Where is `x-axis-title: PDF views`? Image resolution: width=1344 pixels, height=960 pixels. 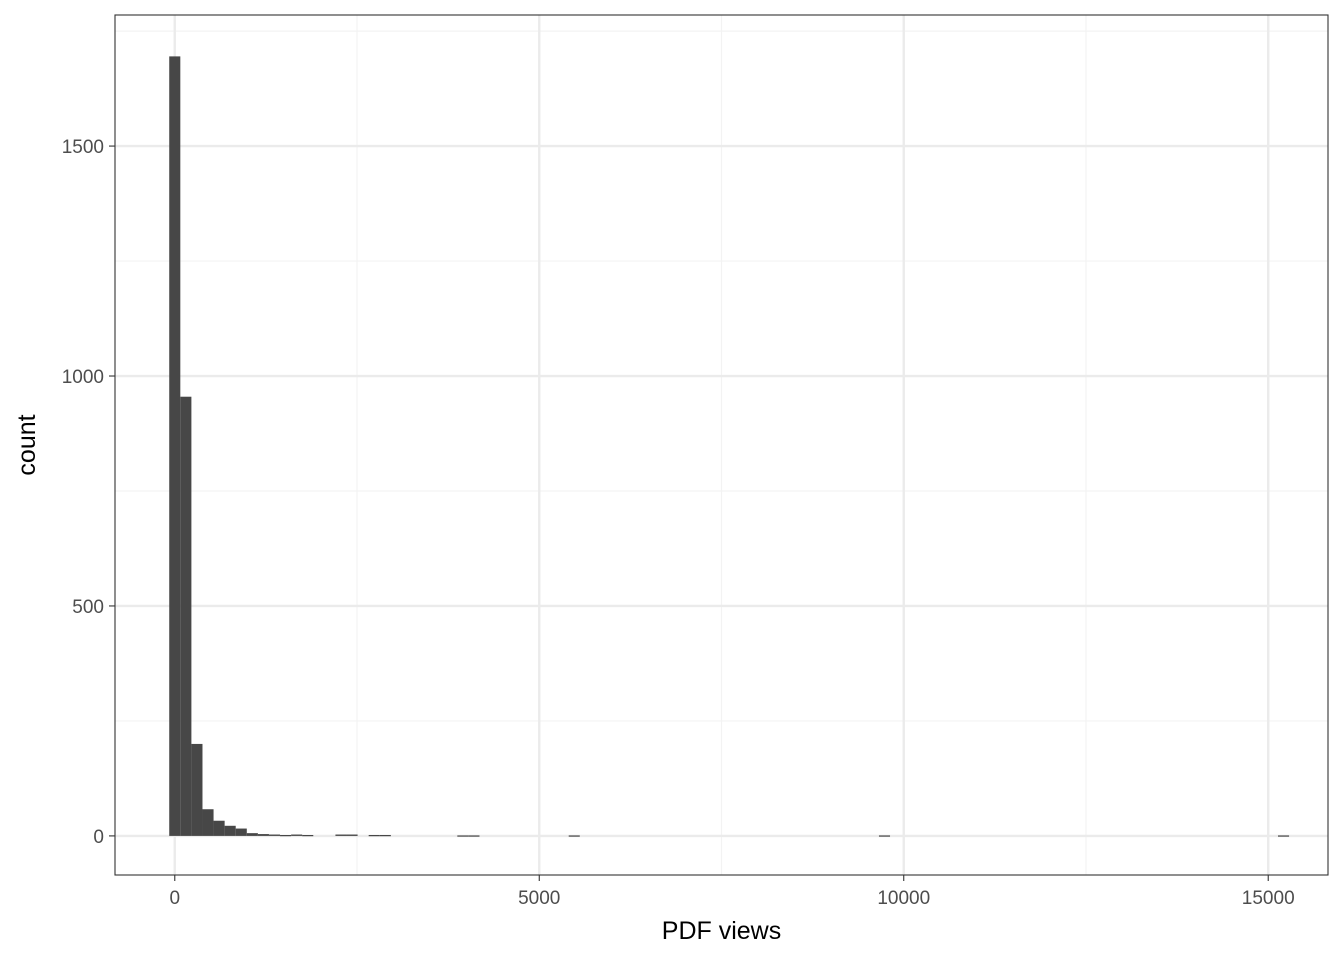
x-axis-title: PDF views is located at coordinates (721, 931).